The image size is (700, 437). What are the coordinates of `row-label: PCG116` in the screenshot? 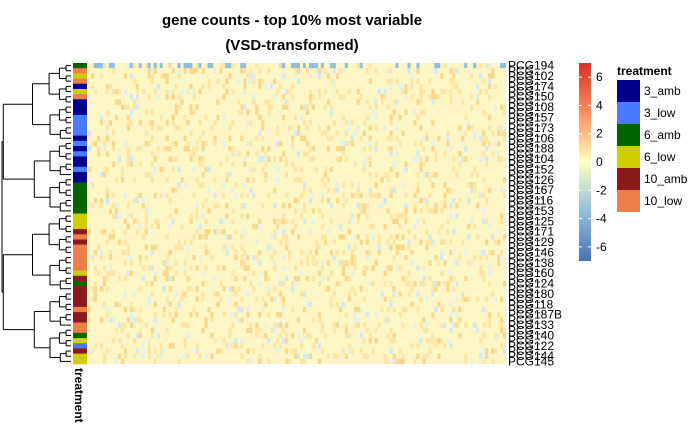 It's located at (530, 201).